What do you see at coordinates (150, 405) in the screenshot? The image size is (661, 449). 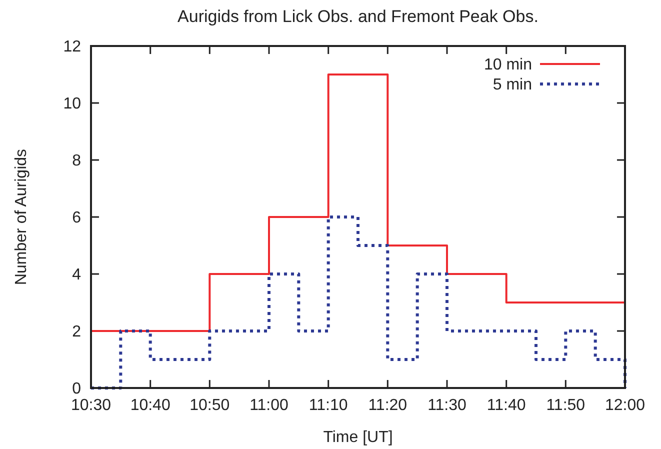 I see `x-tick-label: 10:40` at bounding box center [150, 405].